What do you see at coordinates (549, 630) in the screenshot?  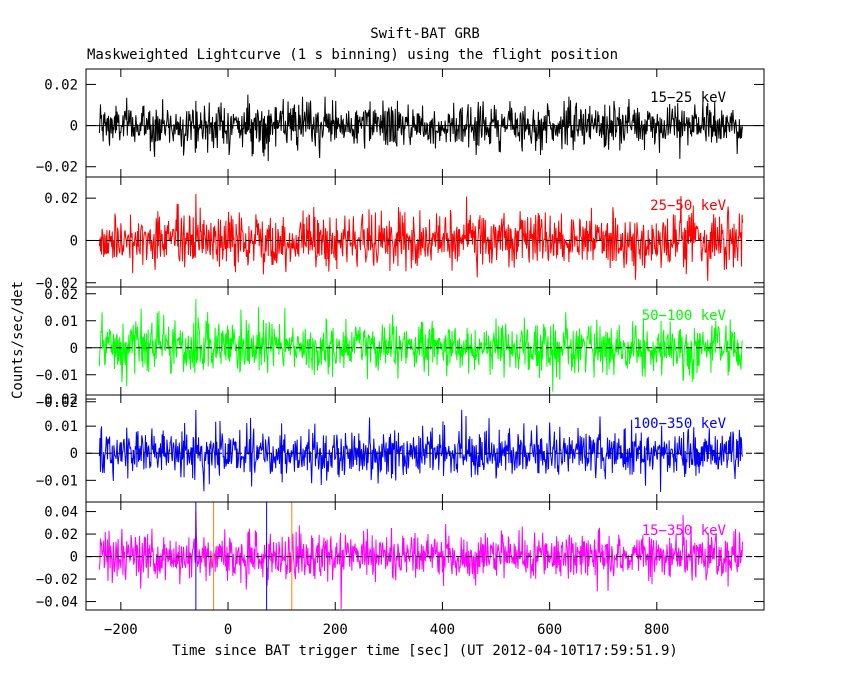 I see `x-tick-label: 600` at bounding box center [549, 630].